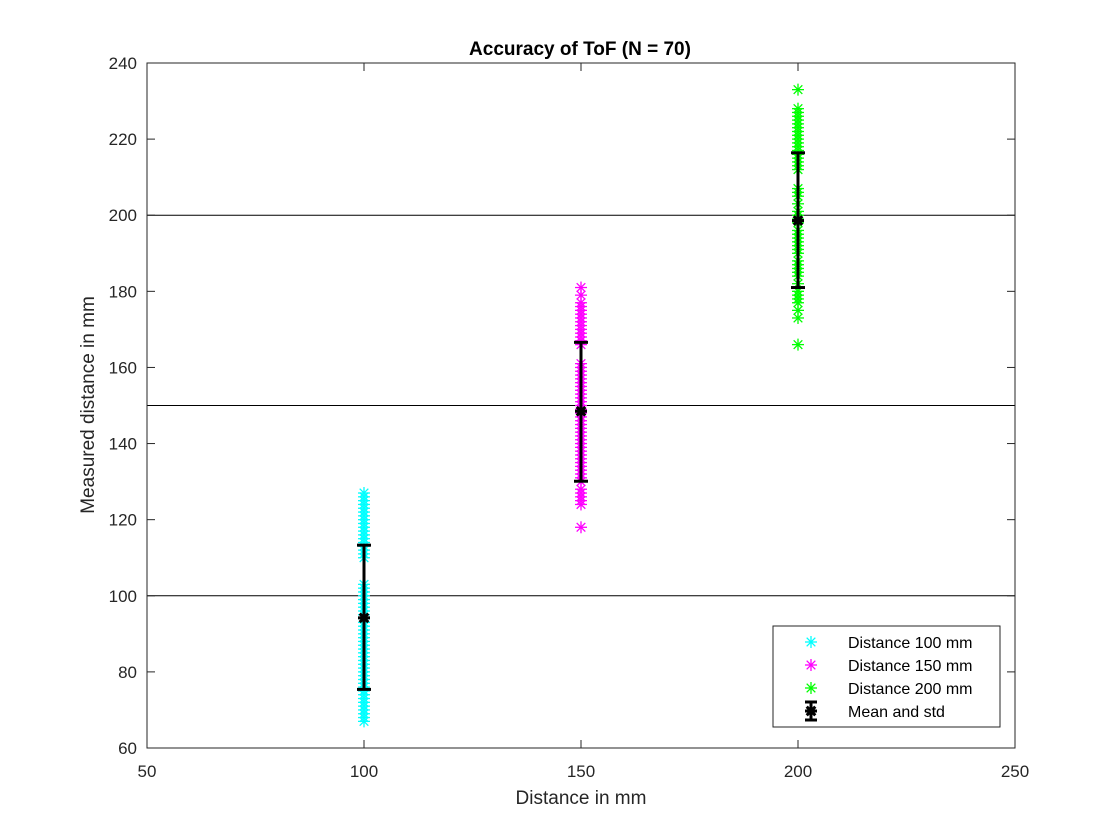  Describe the element at coordinates (581, 771) in the screenshot. I see `x-tick-label: 150` at that location.